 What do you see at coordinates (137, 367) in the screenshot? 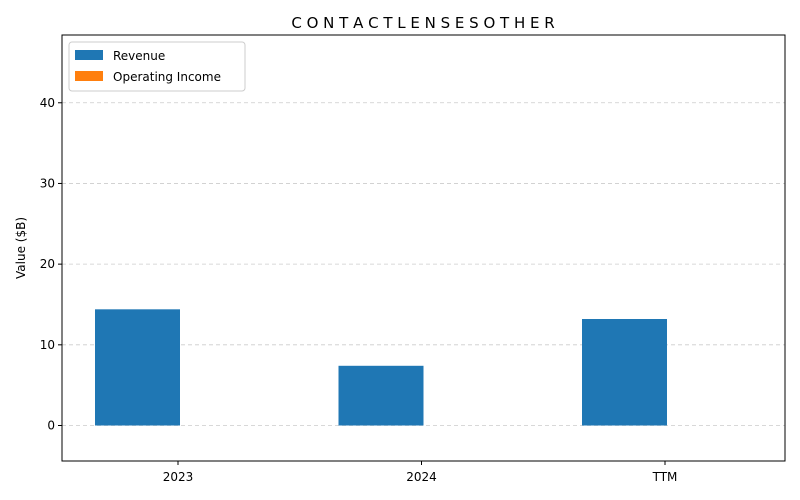
I see `bar-revenue-2023` at bounding box center [137, 367].